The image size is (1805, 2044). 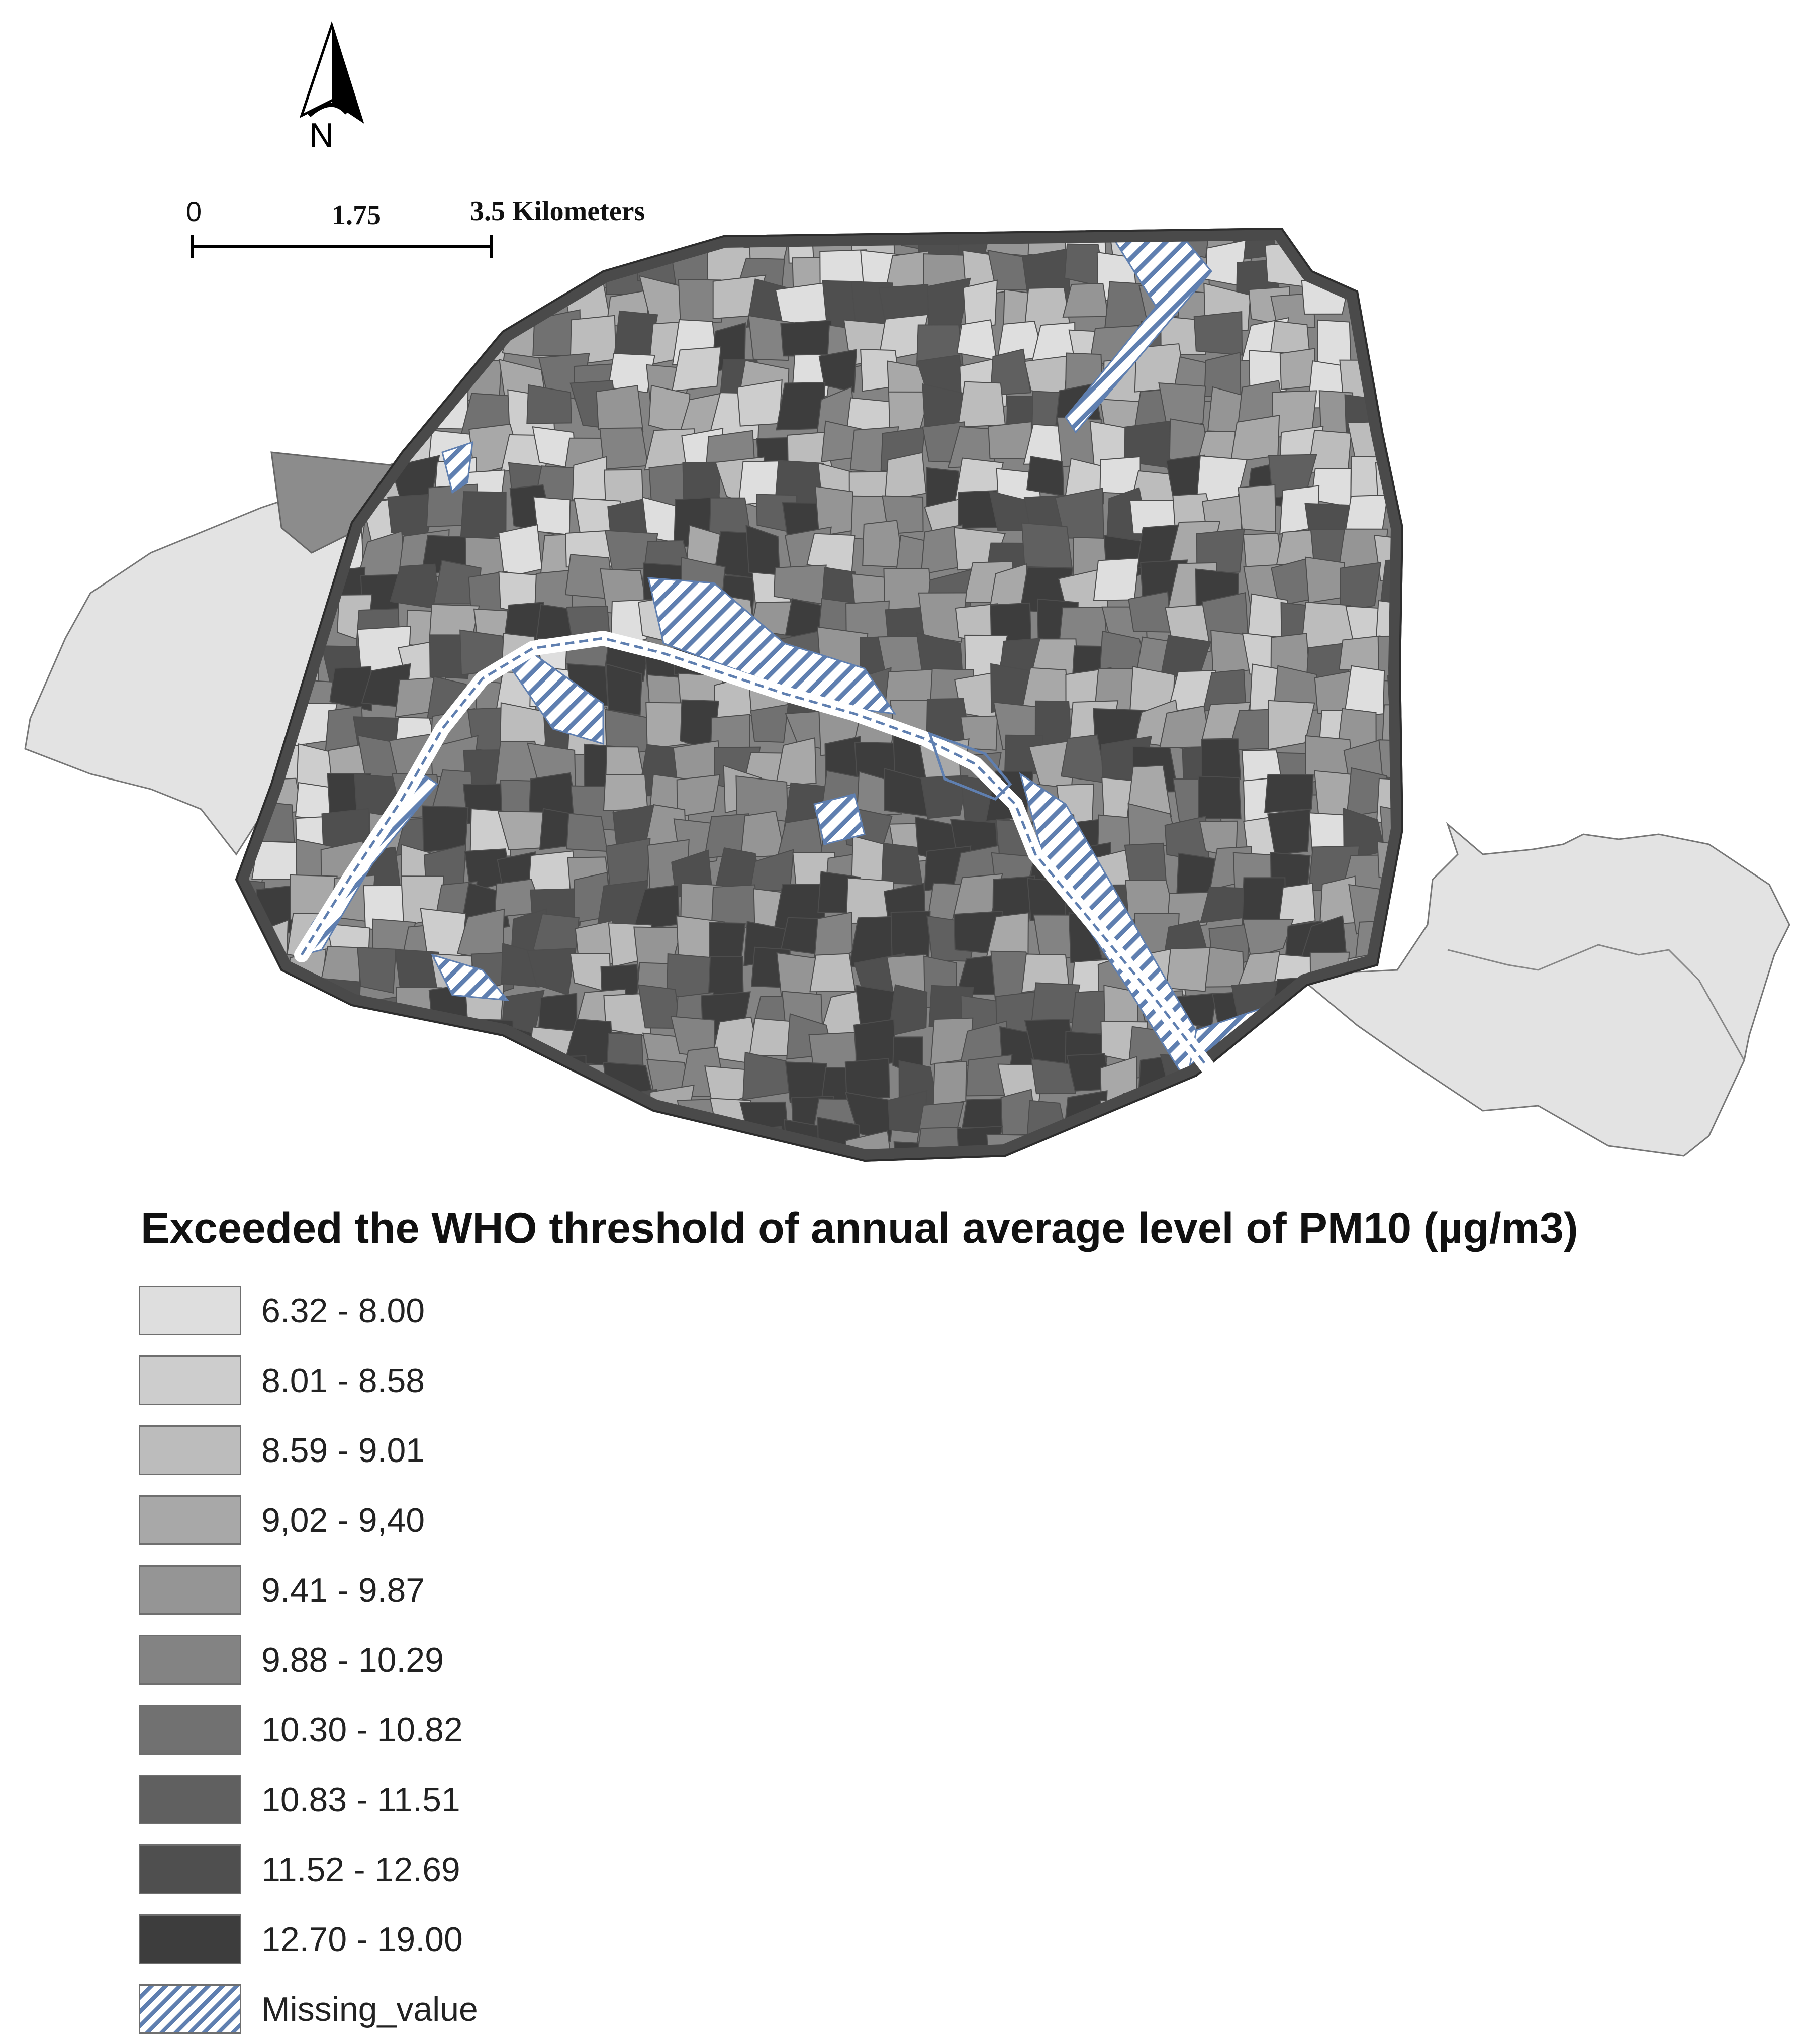 I want to click on legend-item: 9,02 - 9,40, so click(x=943, y=1520).